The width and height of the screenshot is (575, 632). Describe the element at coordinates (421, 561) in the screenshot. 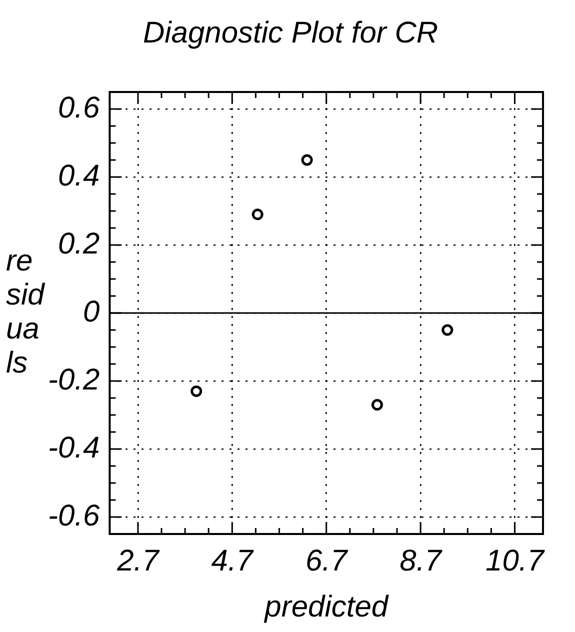

I see `x-tick-label: 8.7` at that location.